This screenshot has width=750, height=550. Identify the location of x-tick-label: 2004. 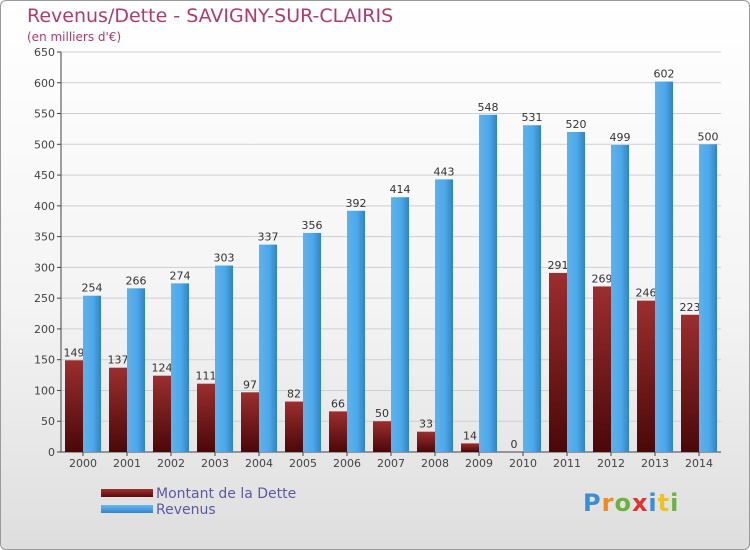
(259, 463).